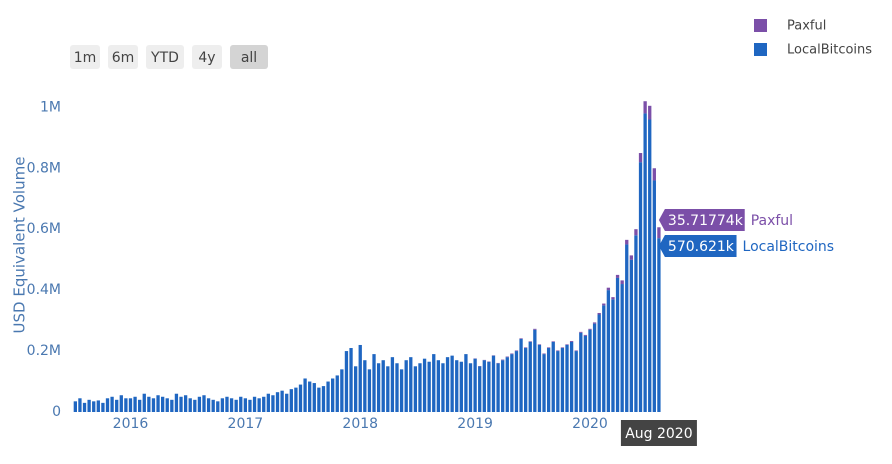  I want to click on hover-x-label: Aug 2020, so click(658, 434).